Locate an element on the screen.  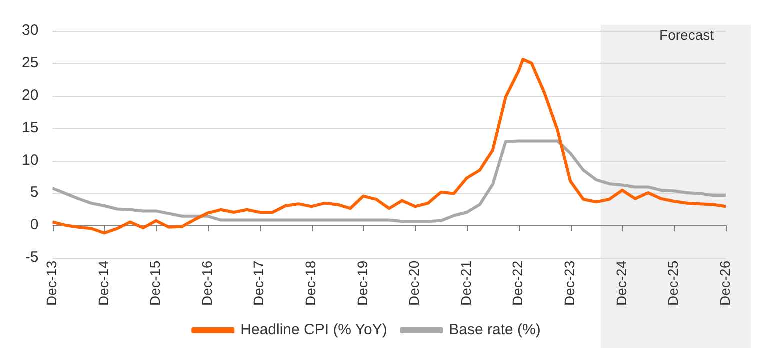
y-tick-label: 30 is located at coordinates (30, 31).